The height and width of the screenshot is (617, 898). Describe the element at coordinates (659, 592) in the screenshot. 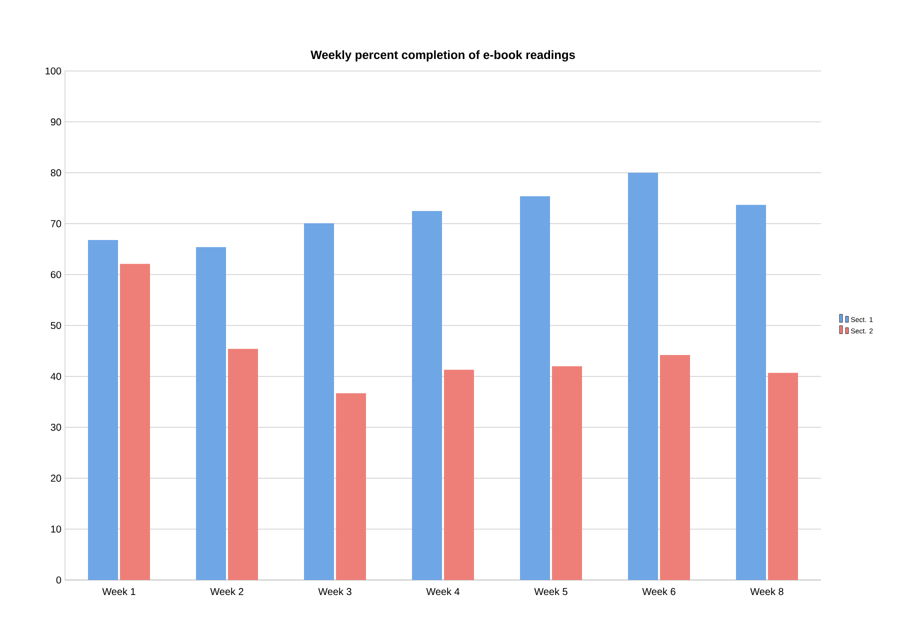

I see `x-tick-label: Week 6` at that location.